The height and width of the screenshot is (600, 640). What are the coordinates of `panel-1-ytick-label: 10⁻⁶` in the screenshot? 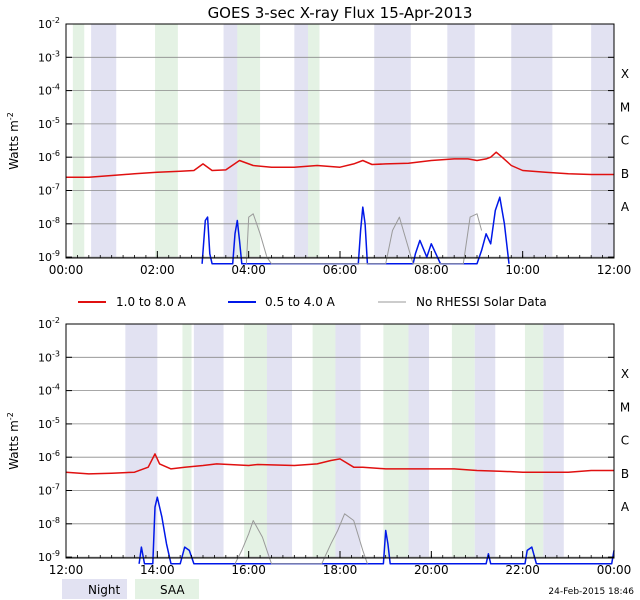 It's located at (49, 156).